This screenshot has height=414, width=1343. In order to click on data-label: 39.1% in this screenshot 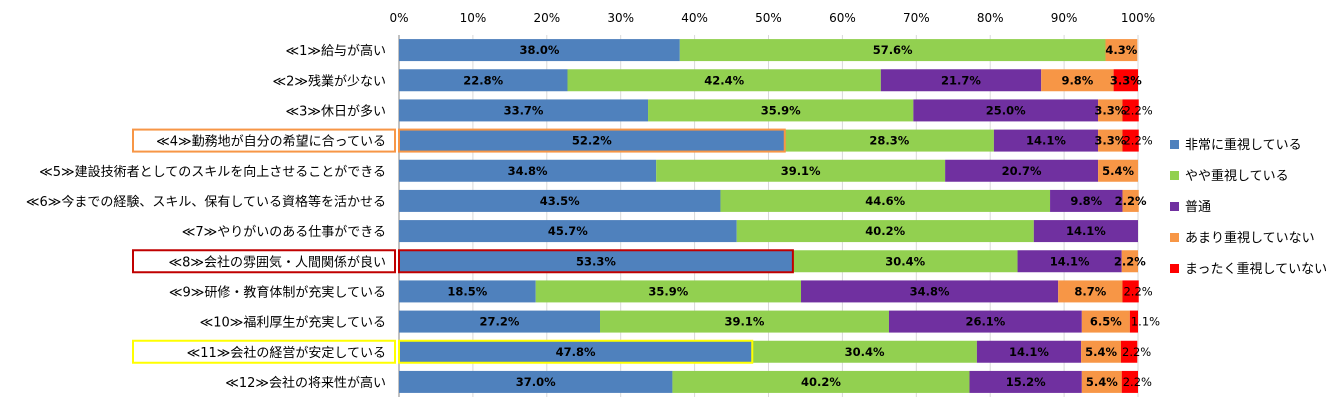, I will do `click(801, 171)`.